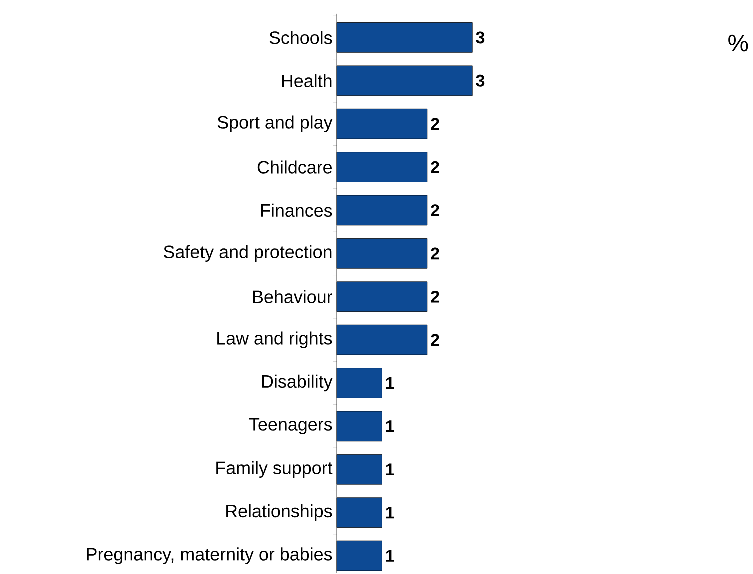 The width and height of the screenshot is (753, 574). I want to click on y-tick-label: Teenagers, so click(290, 426).